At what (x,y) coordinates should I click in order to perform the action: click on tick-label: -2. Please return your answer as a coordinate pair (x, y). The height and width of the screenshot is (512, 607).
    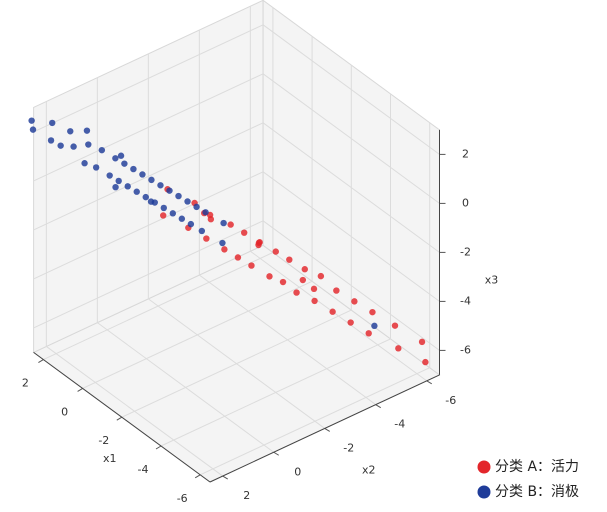
    Looking at the image, I should click on (348, 447).